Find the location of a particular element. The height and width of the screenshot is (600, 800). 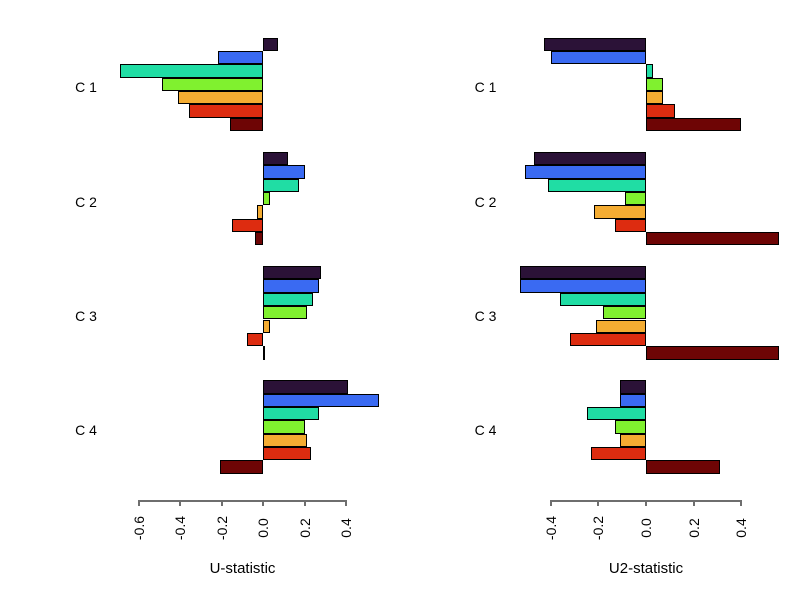

x-tick-label: 0.4 is located at coordinates (741, 528).